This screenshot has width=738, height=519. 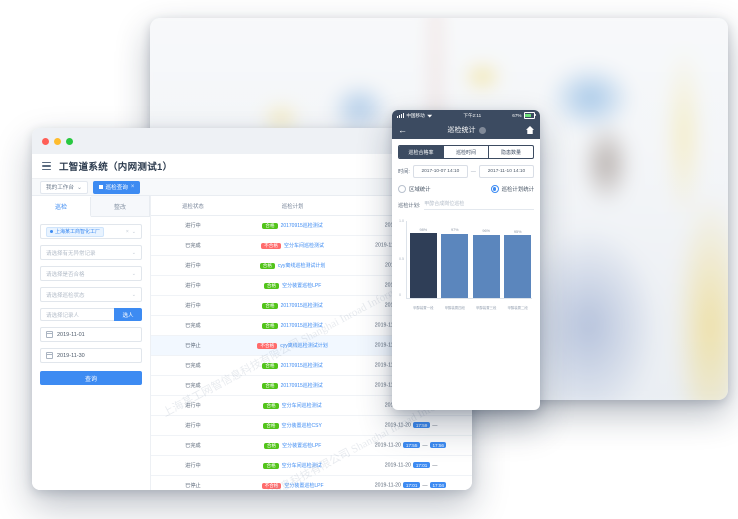 I want to click on clear-icon: ×, so click(x=127, y=231).